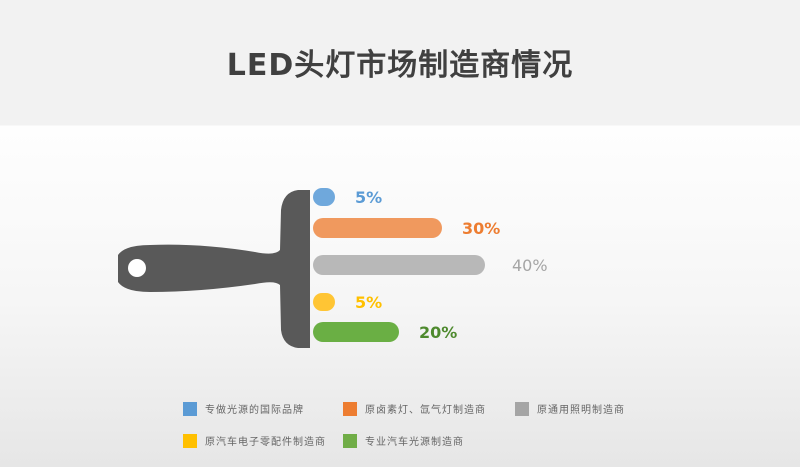 The width and height of the screenshot is (800, 467). Describe the element at coordinates (400, 65) in the screenshot. I see `chart-title: LED头灯市场制造商情况` at that location.